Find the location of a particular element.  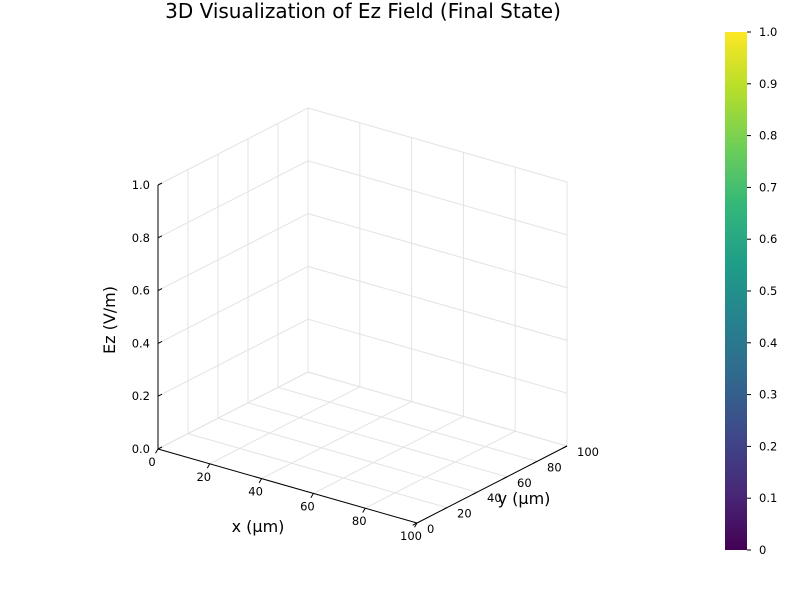

x-axis-label: x (µm) is located at coordinates (258, 526).